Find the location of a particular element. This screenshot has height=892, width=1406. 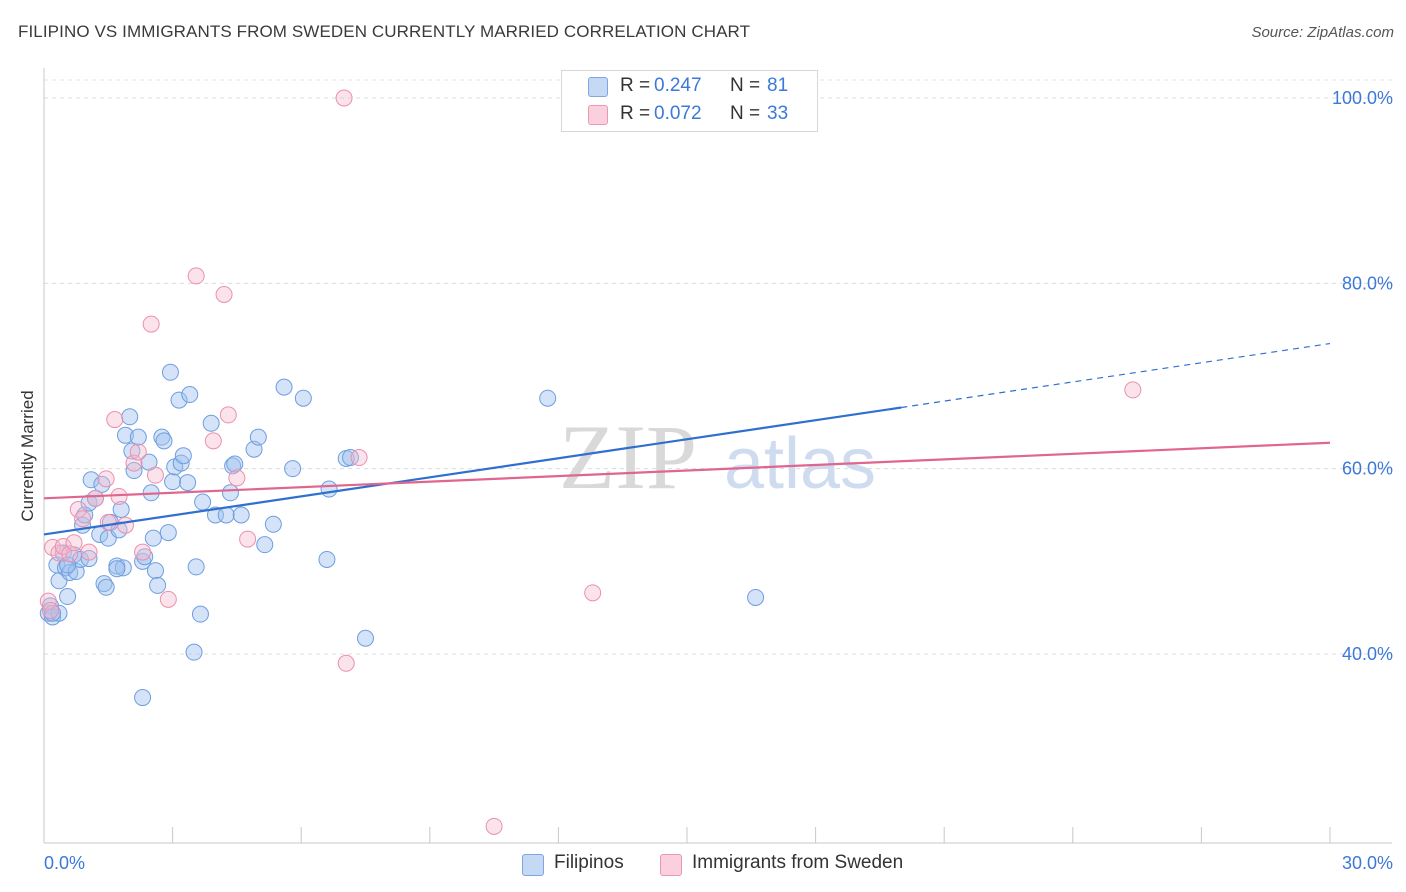

y-tick-label: 100.0% is located at coordinates (1362, 98).